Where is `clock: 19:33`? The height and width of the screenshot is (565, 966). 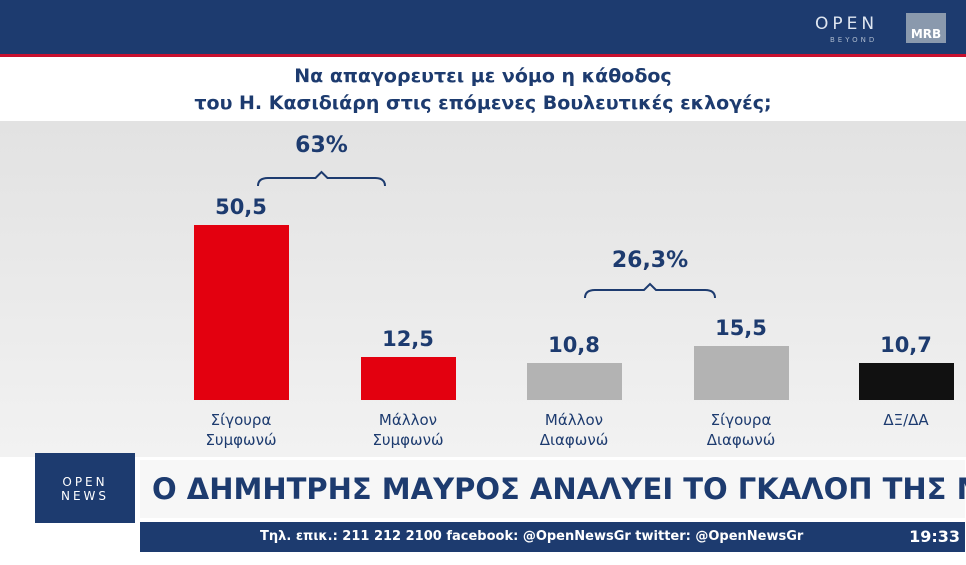 clock: 19:33 is located at coordinates (934, 536).